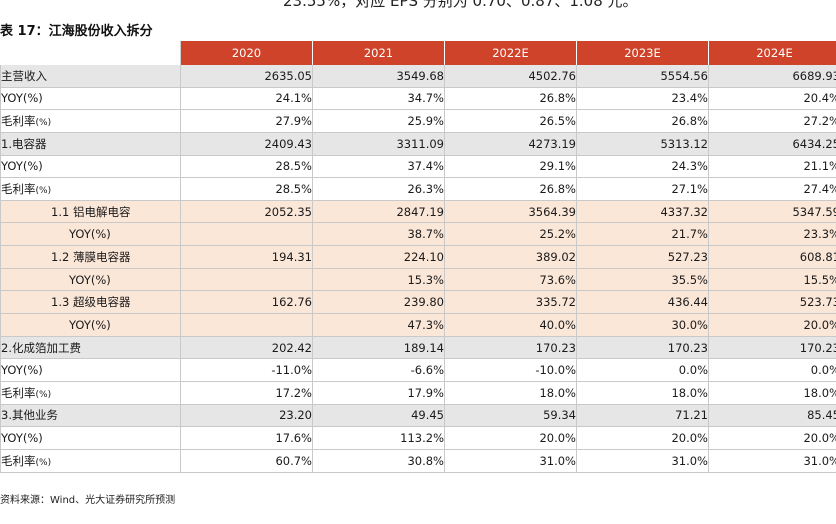  I want to click on value-cell: 38.7%, so click(378, 234).